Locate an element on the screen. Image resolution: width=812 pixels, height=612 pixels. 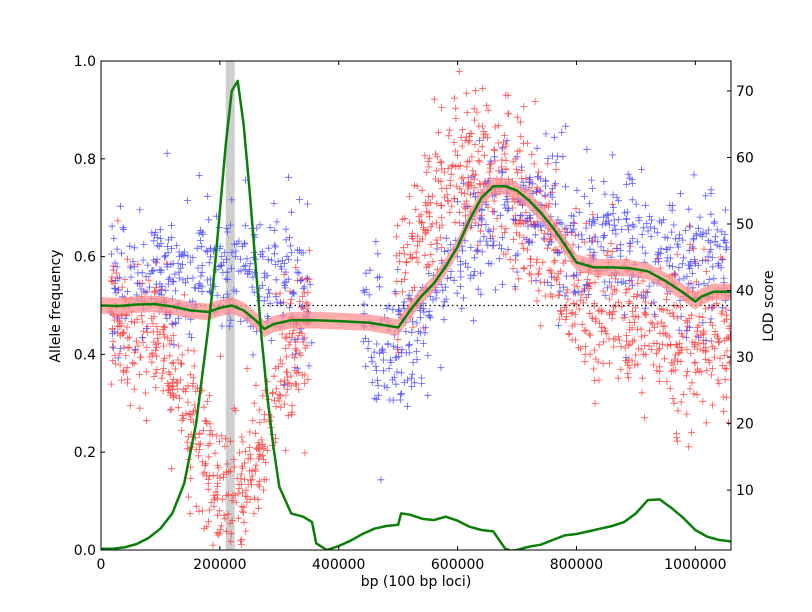
x-tick-label: 1000000 is located at coordinates (695, 565).